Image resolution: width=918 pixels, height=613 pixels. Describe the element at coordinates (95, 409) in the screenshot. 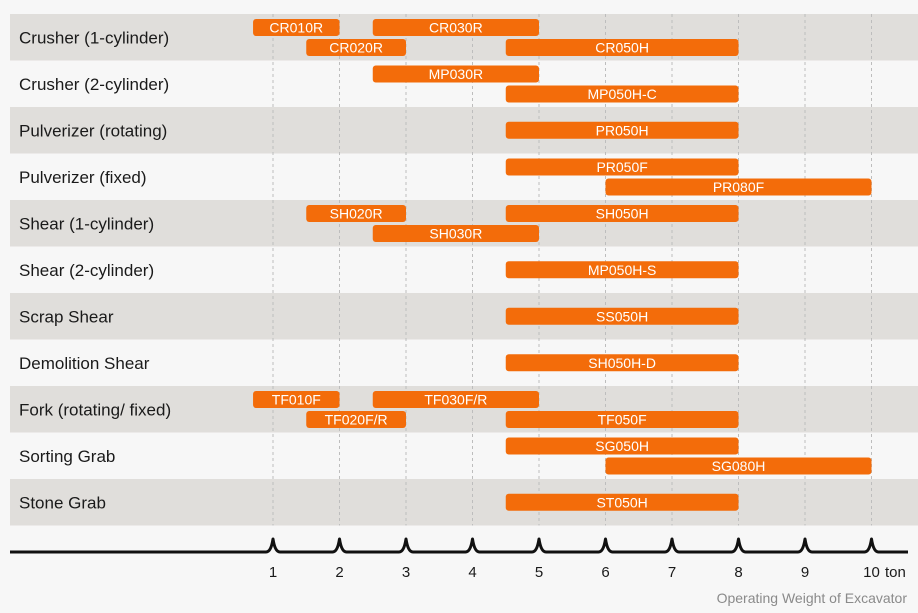

I see `category-label: Fork (rotating/ fixed)` at that location.